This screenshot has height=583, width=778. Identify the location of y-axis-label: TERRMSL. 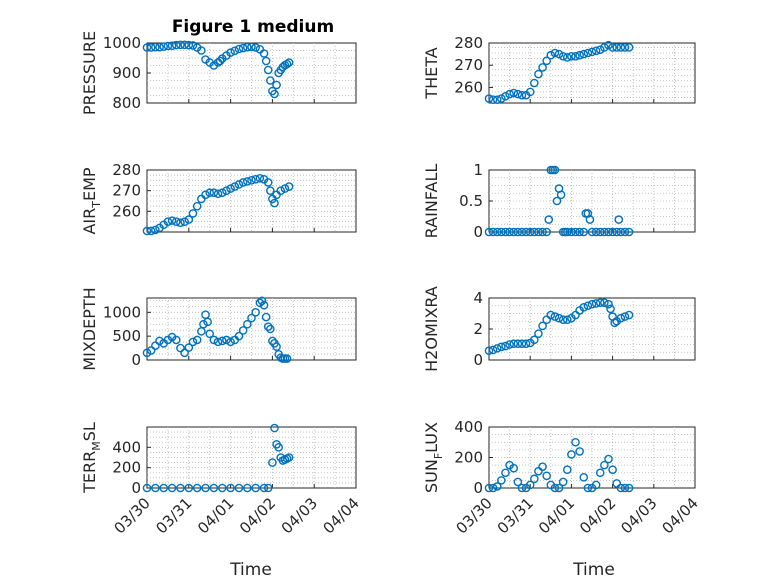
(91, 458).